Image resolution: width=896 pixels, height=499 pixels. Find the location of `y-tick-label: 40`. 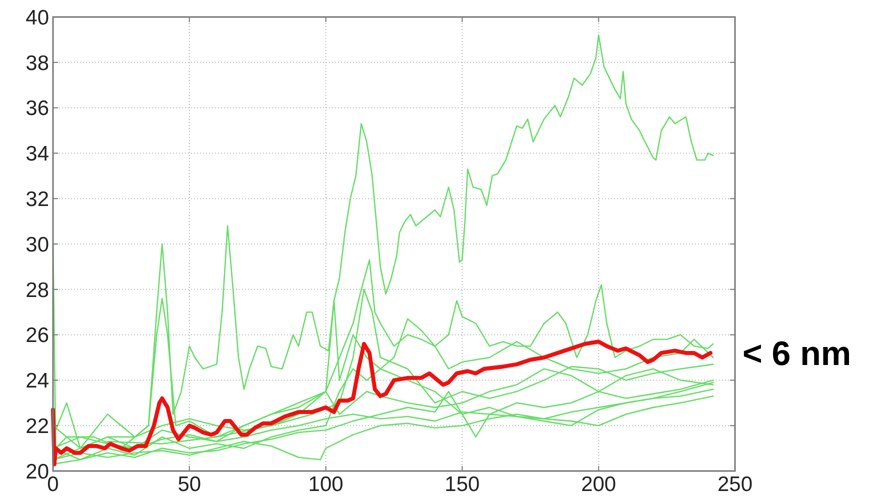

y-tick-label: 40 is located at coordinates (37, 18).